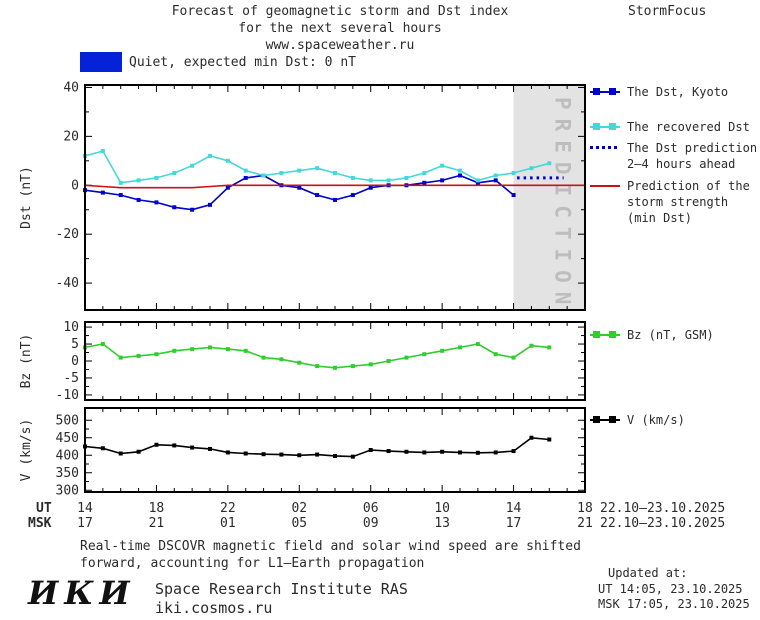 Image resolution: width=760 pixels, height=620 pixels. Describe the element at coordinates (670, 588) in the screenshot. I see `updated-ut: UT 14:05, 23.10.2025` at that location.